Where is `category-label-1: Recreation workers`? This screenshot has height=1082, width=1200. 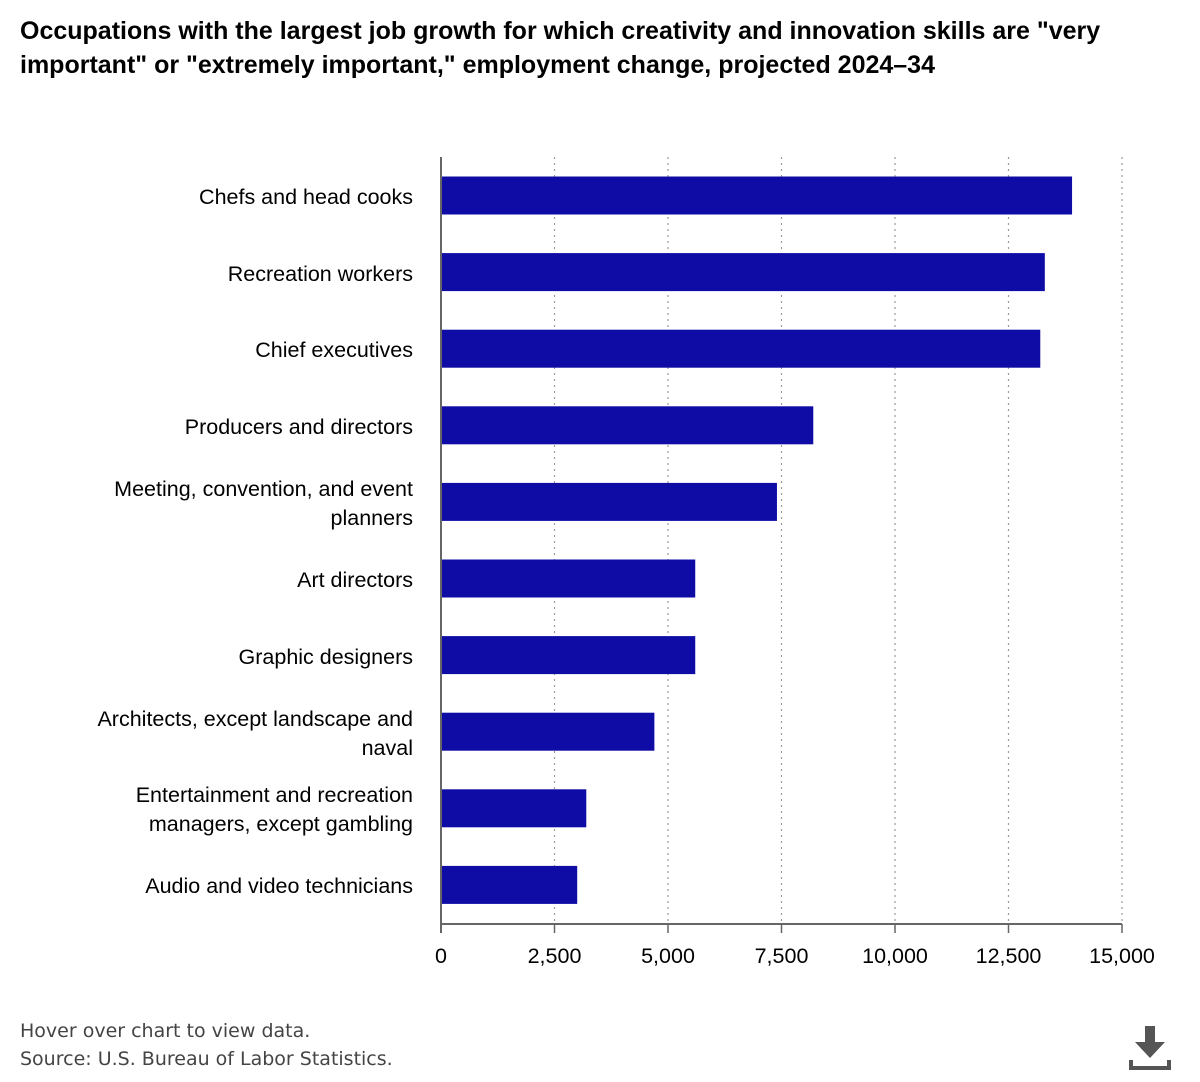 category-label-1: Recreation workers is located at coordinates (217, 274).